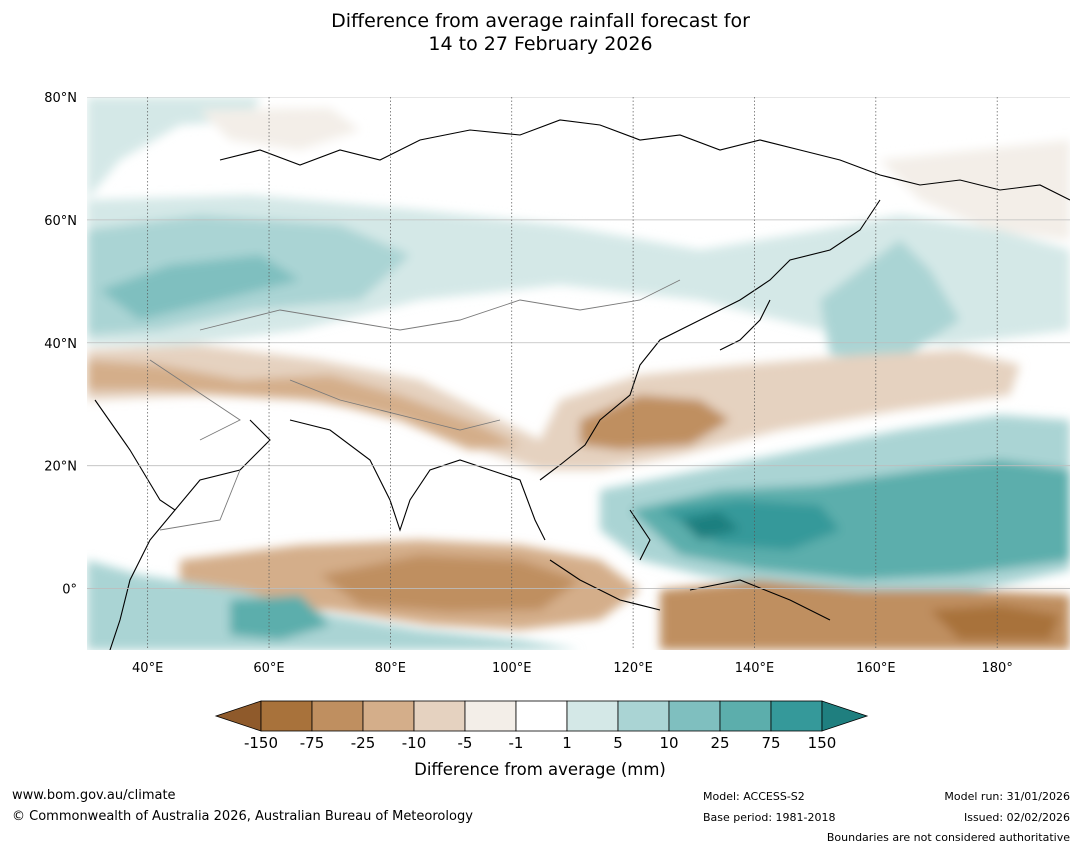 The height and width of the screenshot is (850, 1081). What do you see at coordinates (997, 668) in the screenshot?
I see `lon-label: 180°` at bounding box center [997, 668].